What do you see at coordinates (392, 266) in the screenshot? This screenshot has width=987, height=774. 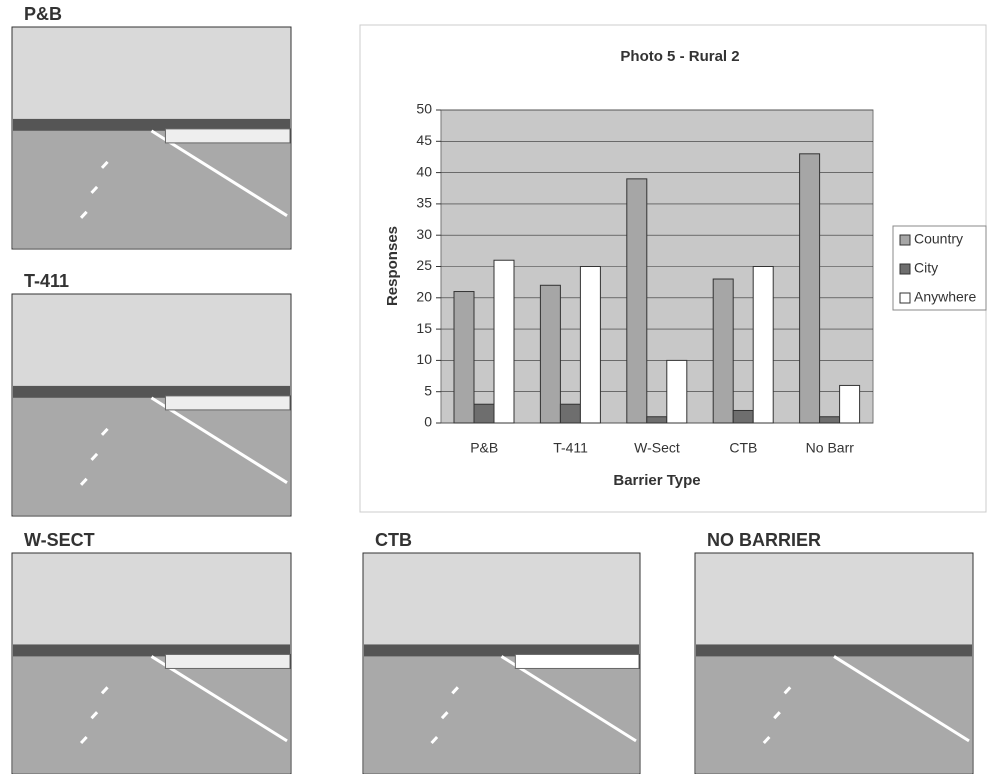 I see `y-axis-title: Responses` at bounding box center [392, 266].